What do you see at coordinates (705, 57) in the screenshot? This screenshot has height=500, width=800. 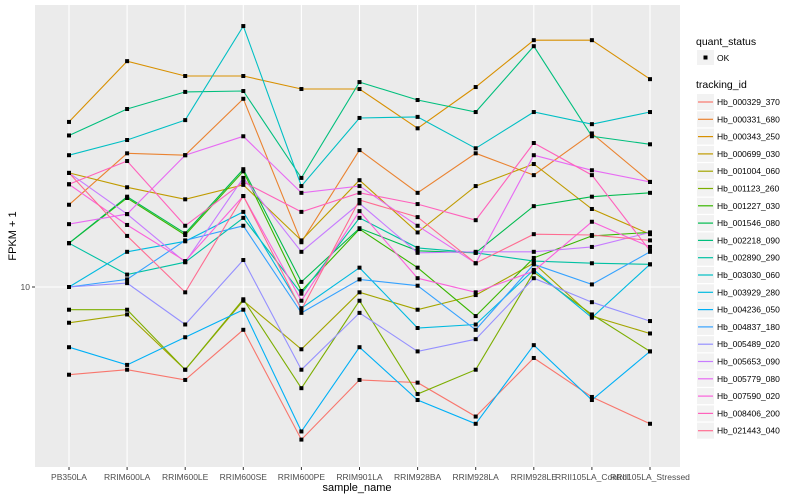 I see `legend-point-ok-icon` at bounding box center [705, 57].